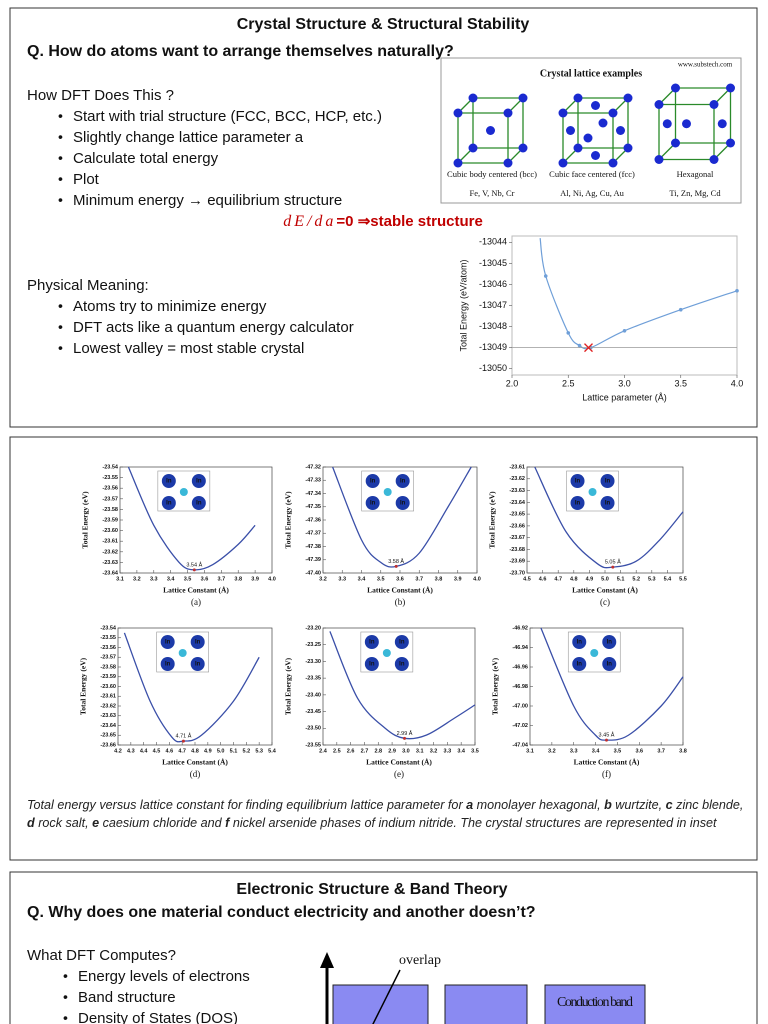 This screenshot has height=1024, width=768. What do you see at coordinates (624, 397) in the screenshot?
I see `x-axis-label: Lattice parameter (Å)` at bounding box center [624, 397].